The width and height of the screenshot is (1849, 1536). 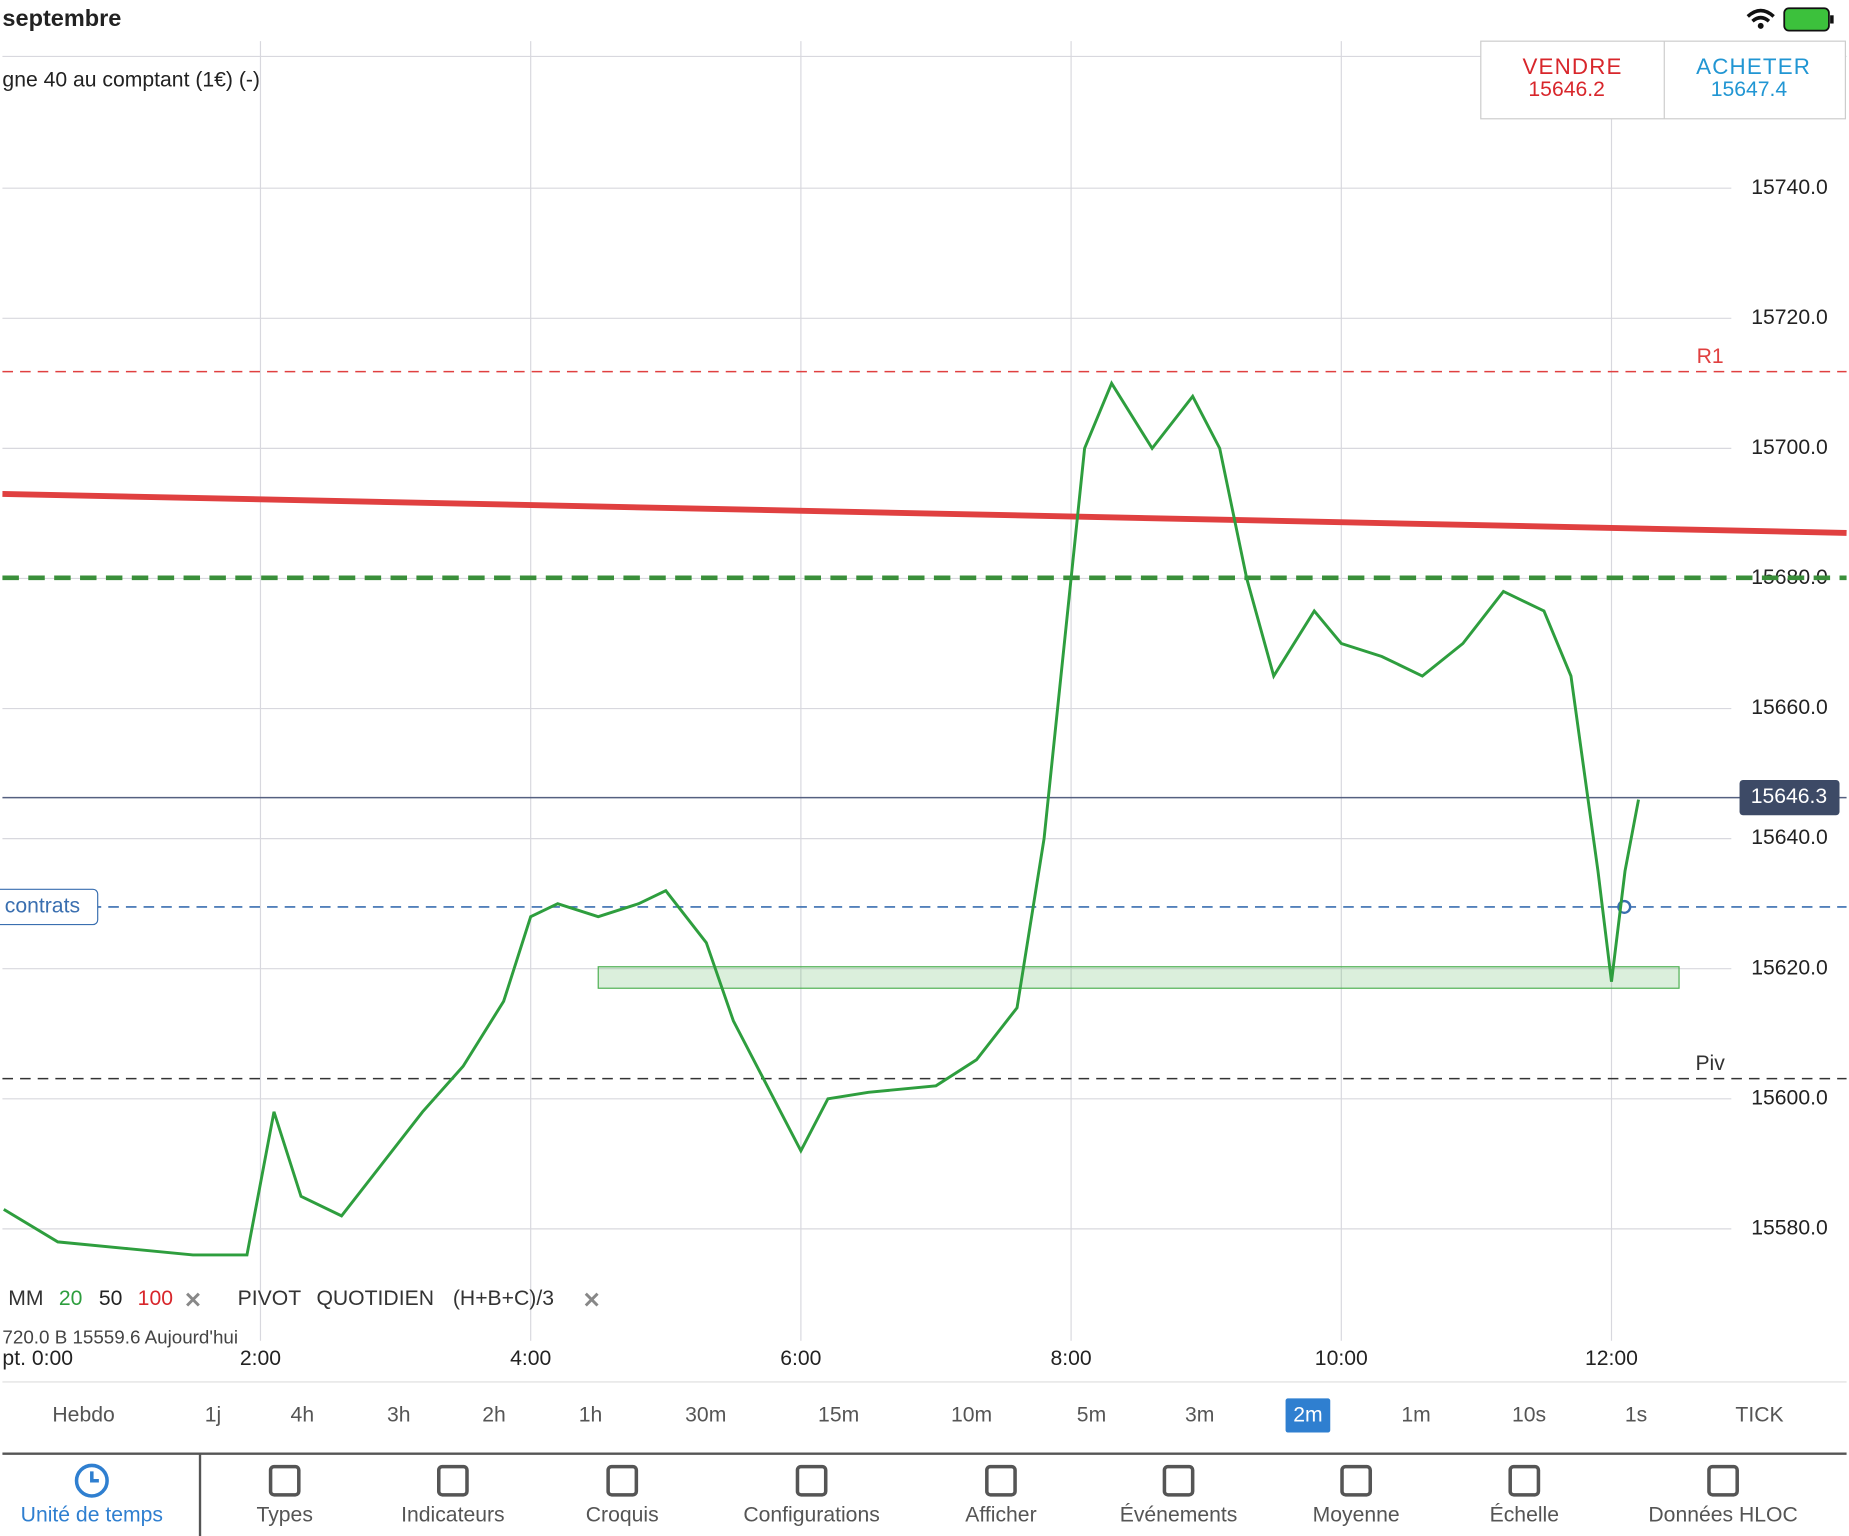 I want to click on price-tag-label: 15646.3, so click(x=1789, y=796).